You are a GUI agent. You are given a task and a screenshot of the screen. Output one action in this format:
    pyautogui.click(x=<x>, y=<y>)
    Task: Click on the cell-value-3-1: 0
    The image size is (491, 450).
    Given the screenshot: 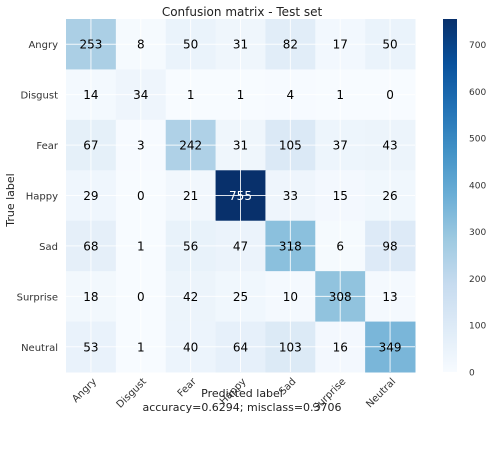 What is the action you would take?
    pyautogui.click(x=141, y=196)
    